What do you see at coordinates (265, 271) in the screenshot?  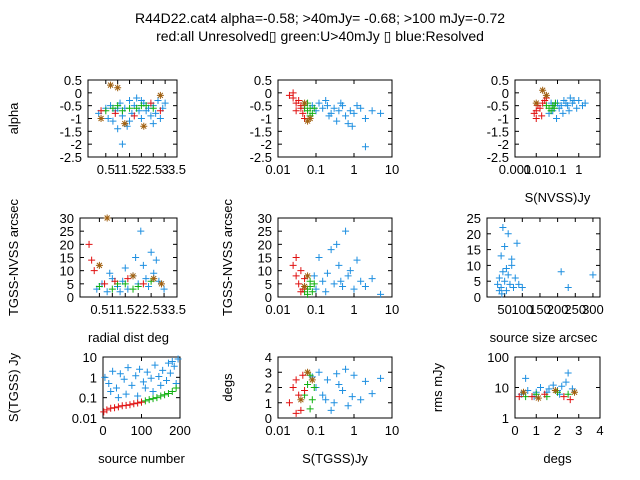 I see `y-tick-label: 10` at bounding box center [265, 271].